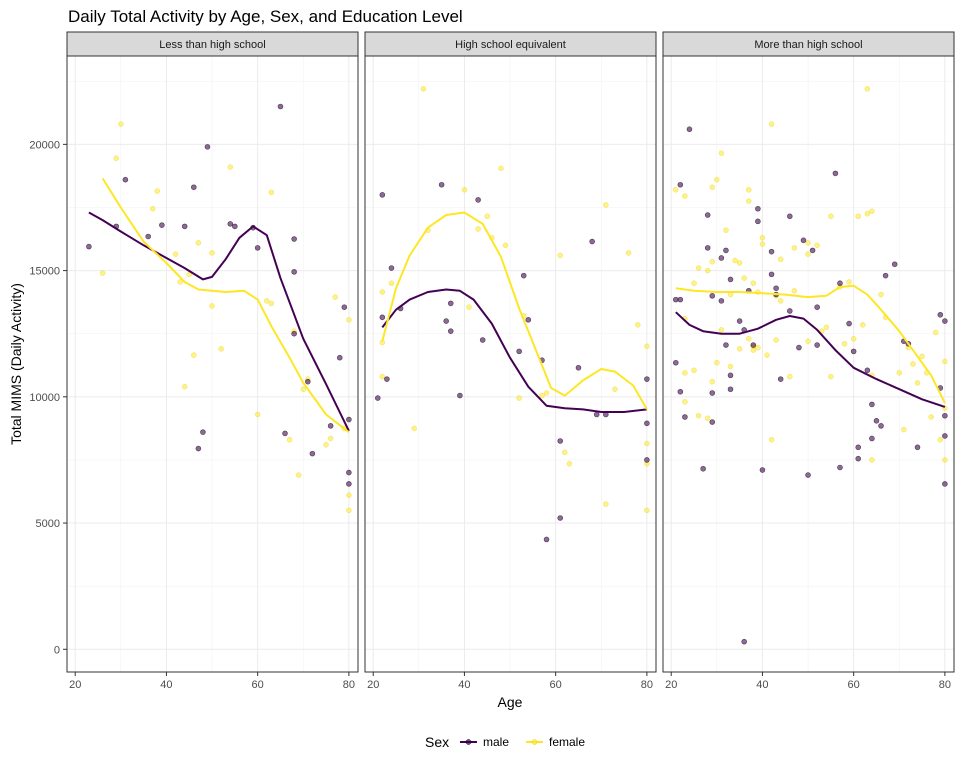 Image resolution: width=960 pixels, height=768 pixels. I want to click on legend-title: Sex, so click(437, 742).